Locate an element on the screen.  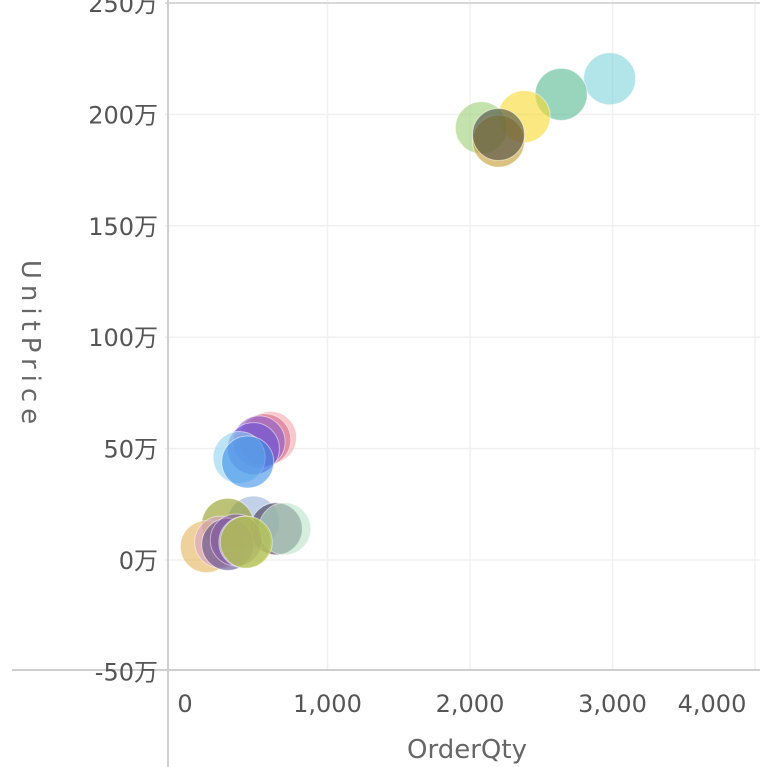
y-tick-label: 0万 is located at coordinates (138, 561).